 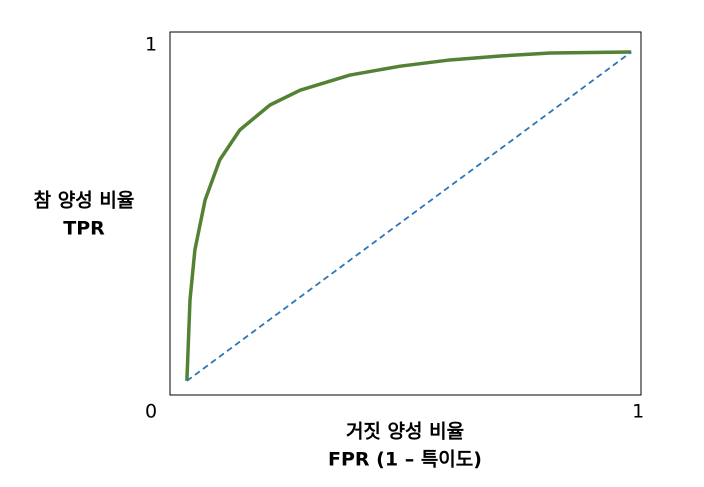 I want to click on x-tick-label: 1, so click(x=638, y=412).